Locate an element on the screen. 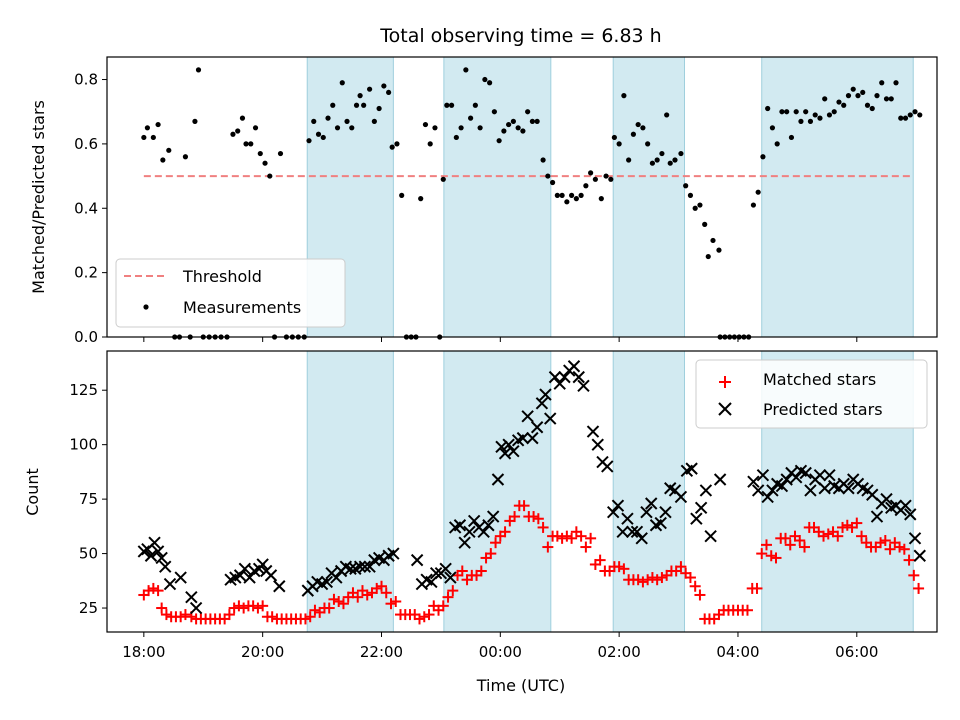 Image resolution: width=960 pixels, height=720 pixels. y-tick-label: 50 is located at coordinates (88, 554).